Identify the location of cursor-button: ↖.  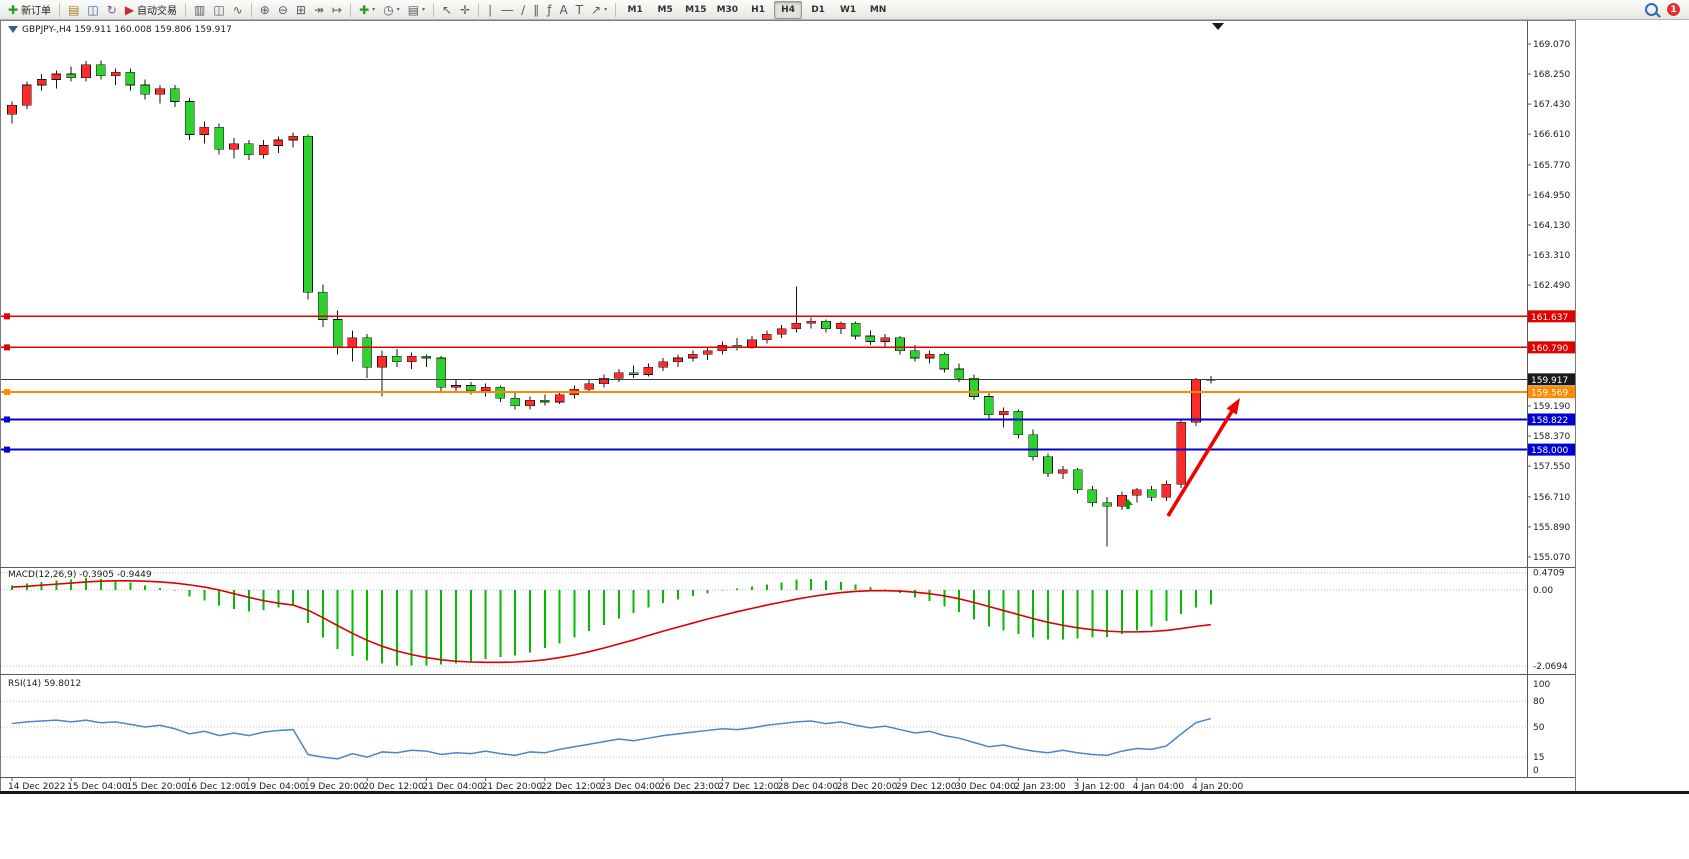
(447, 10).